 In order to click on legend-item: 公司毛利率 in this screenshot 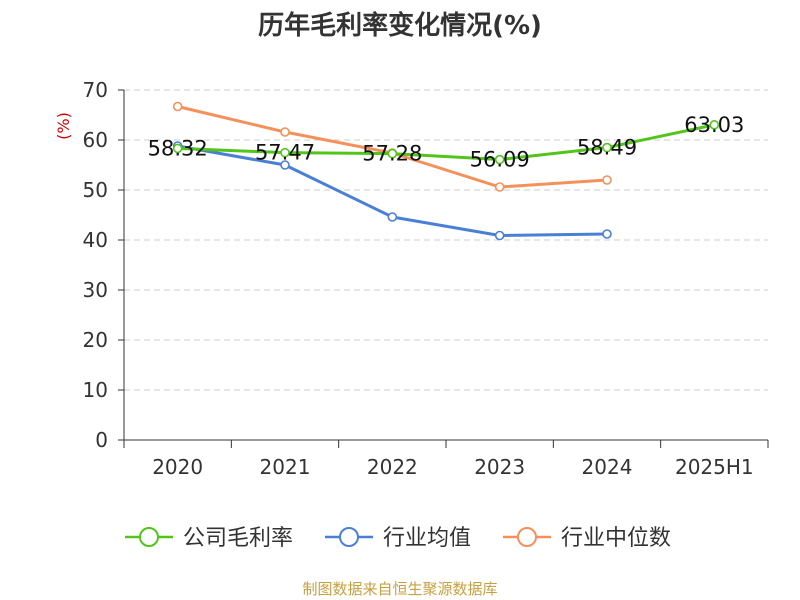, I will do `click(209, 538)`.